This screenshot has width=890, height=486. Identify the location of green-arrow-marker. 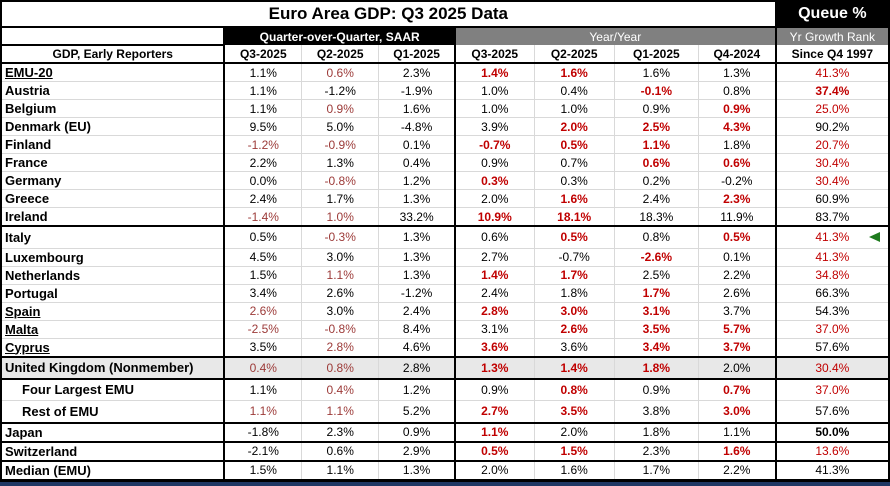
(874, 237).